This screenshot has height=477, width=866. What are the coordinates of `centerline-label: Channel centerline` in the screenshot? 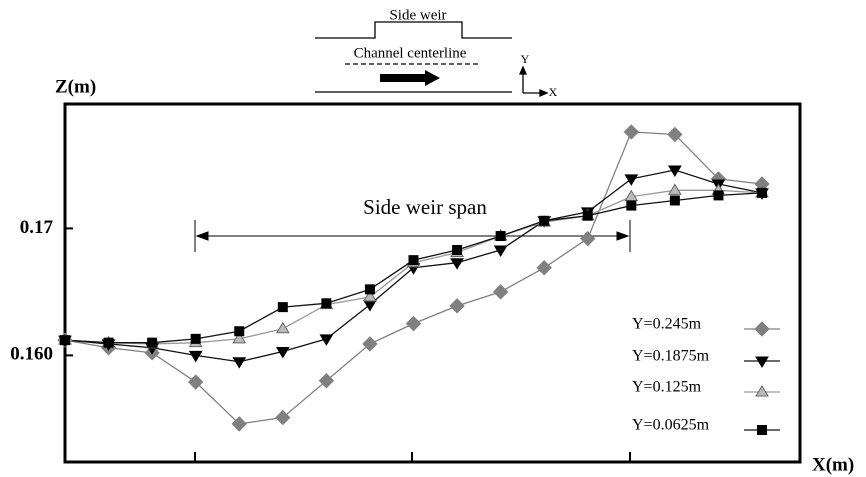 It's located at (410, 53).